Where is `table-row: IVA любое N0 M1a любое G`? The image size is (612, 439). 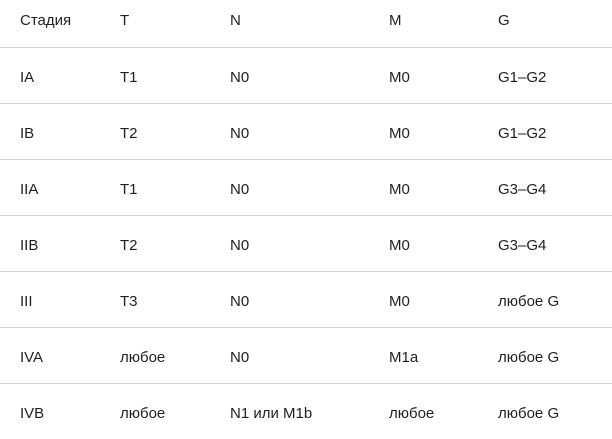 table-row: IVA любое N0 M1a любое G is located at coordinates (306, 355).